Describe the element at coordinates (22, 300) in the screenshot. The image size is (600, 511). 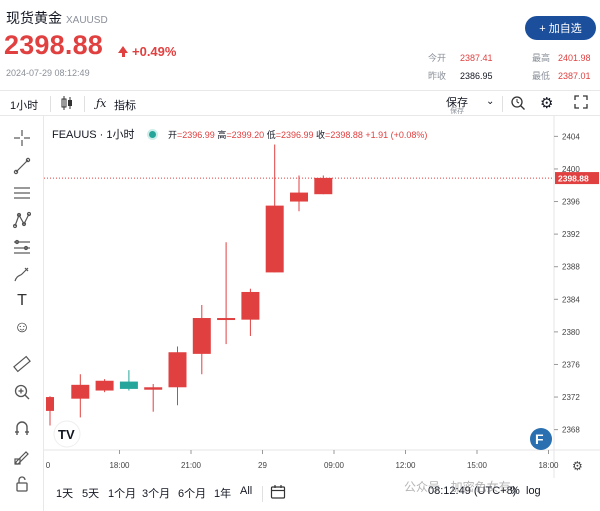
I see `text-tool-icon: T` at that location.